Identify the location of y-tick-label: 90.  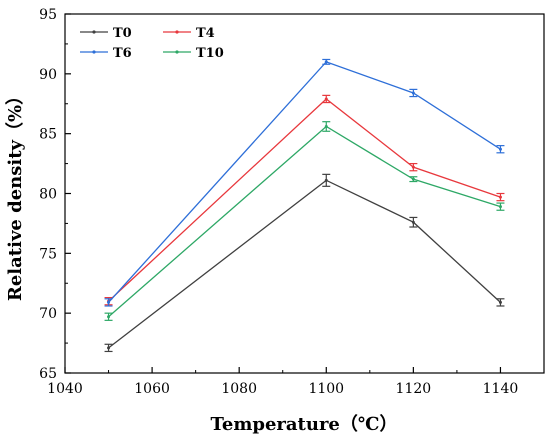
(48, 75).